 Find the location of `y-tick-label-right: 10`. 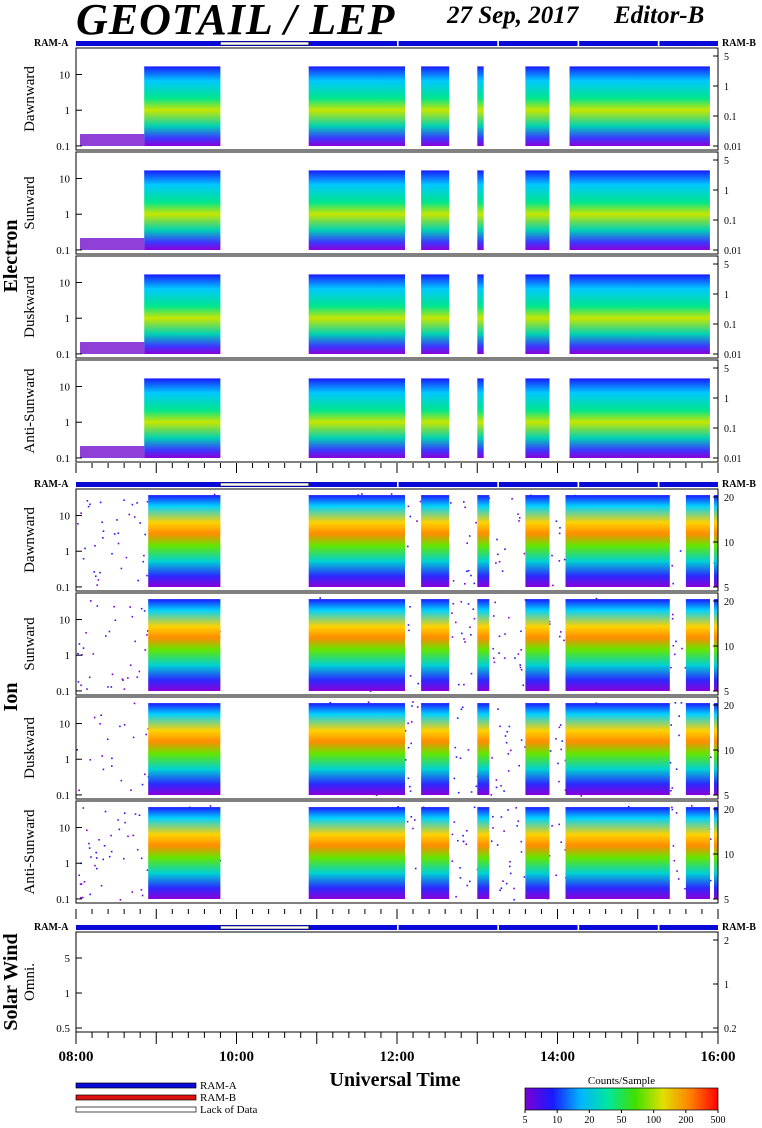

y-tick-label-right: 10 is located at coordinates (729, 543).